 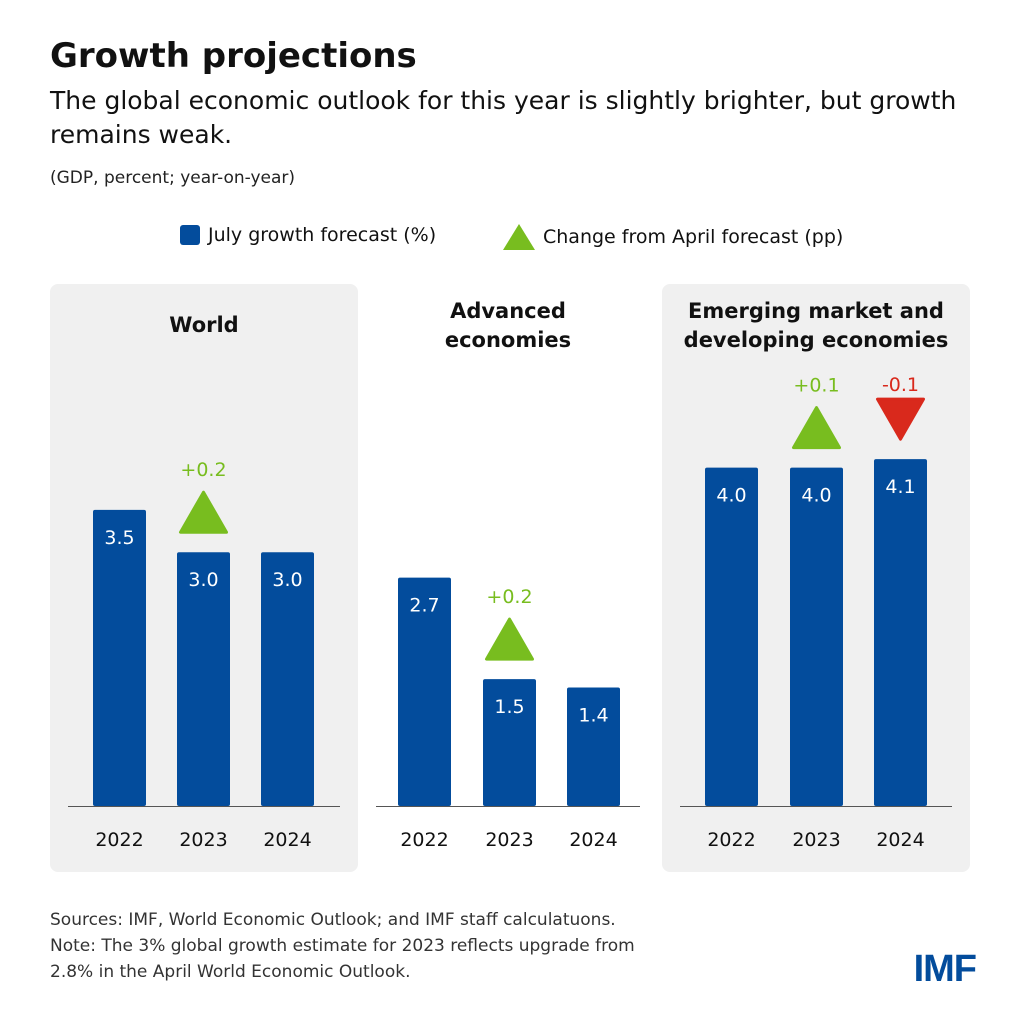 What do you see at coordinates (424, 606) in the screenshot?
I see `bar-value-label: 2.7` at bounding box center [424, 606].